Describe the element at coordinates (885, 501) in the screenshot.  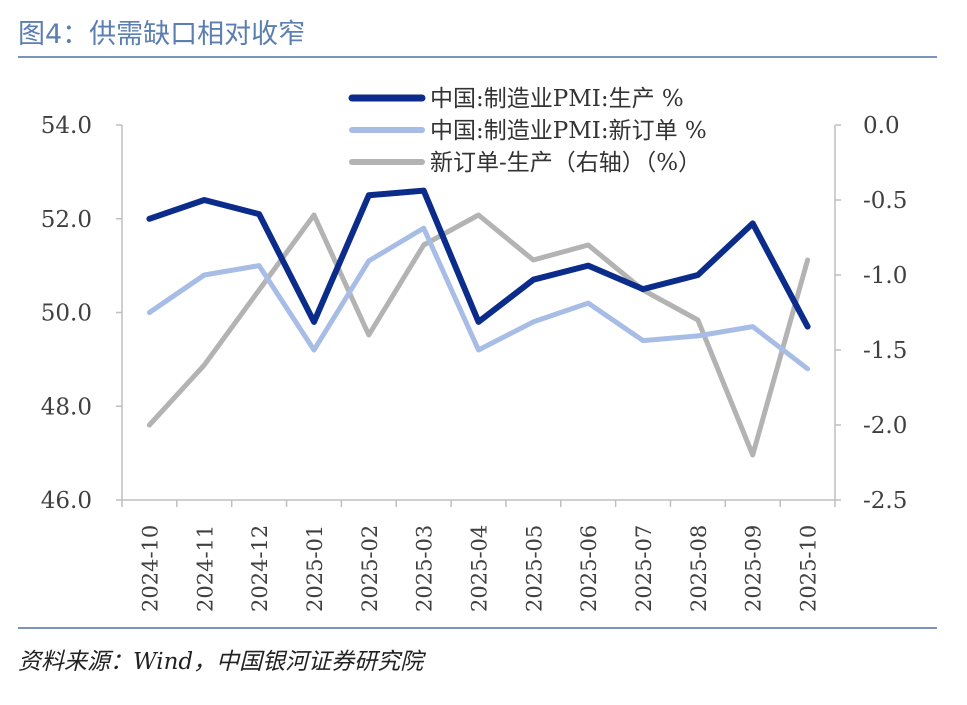
I see `y-right-tick-label: -2.5` at that location.